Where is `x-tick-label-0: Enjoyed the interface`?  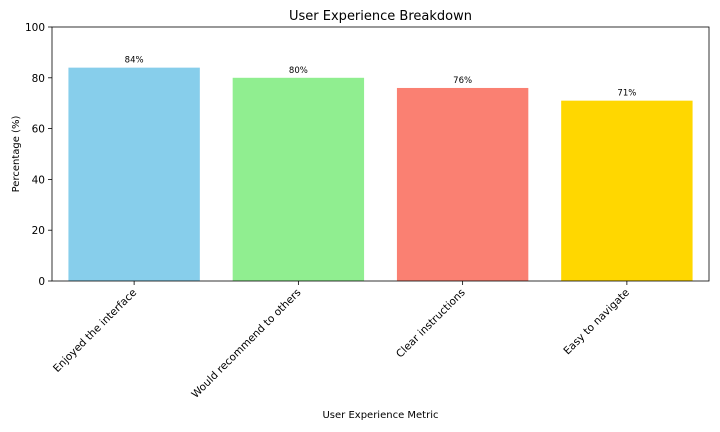
x-tick-label-0: Enjoyed the interface is located at coordinates (95, 331).